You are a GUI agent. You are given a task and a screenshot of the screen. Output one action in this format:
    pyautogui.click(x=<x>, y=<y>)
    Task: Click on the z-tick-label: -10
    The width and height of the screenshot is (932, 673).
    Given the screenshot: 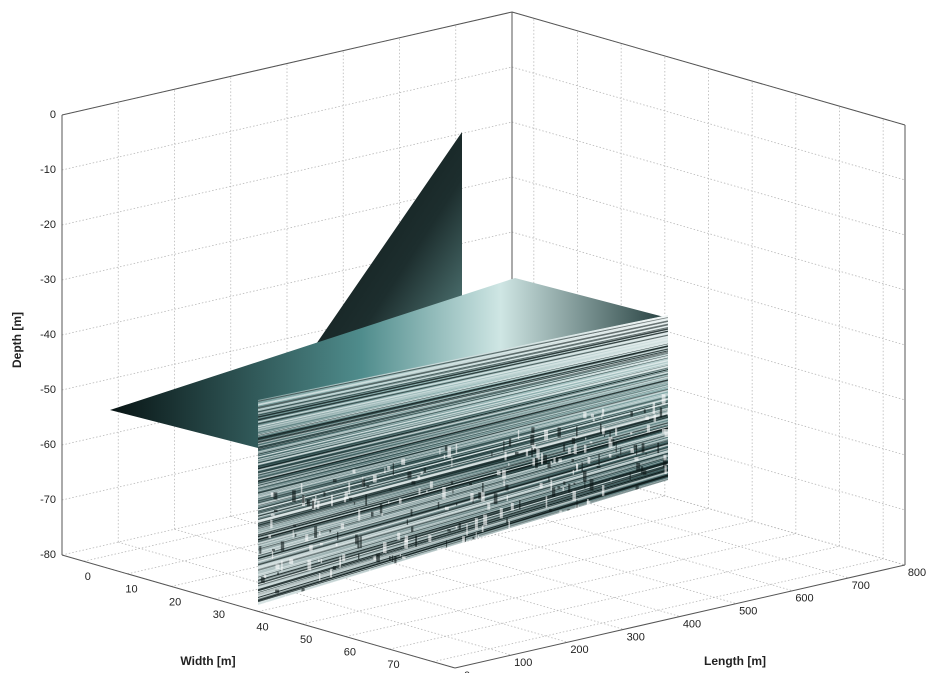 What is the action you would take?
    pyautogui.click(x=48, y=170)
    